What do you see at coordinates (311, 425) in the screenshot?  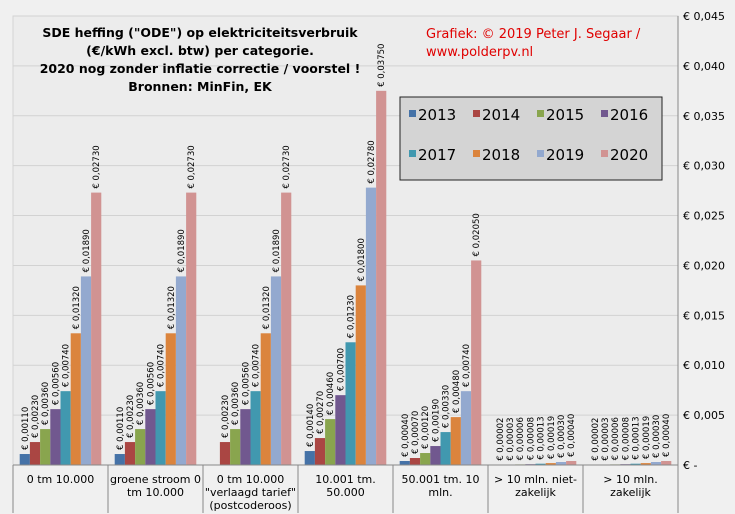 I see `data-label: € 0,00140` at bounding box center [311, 425].